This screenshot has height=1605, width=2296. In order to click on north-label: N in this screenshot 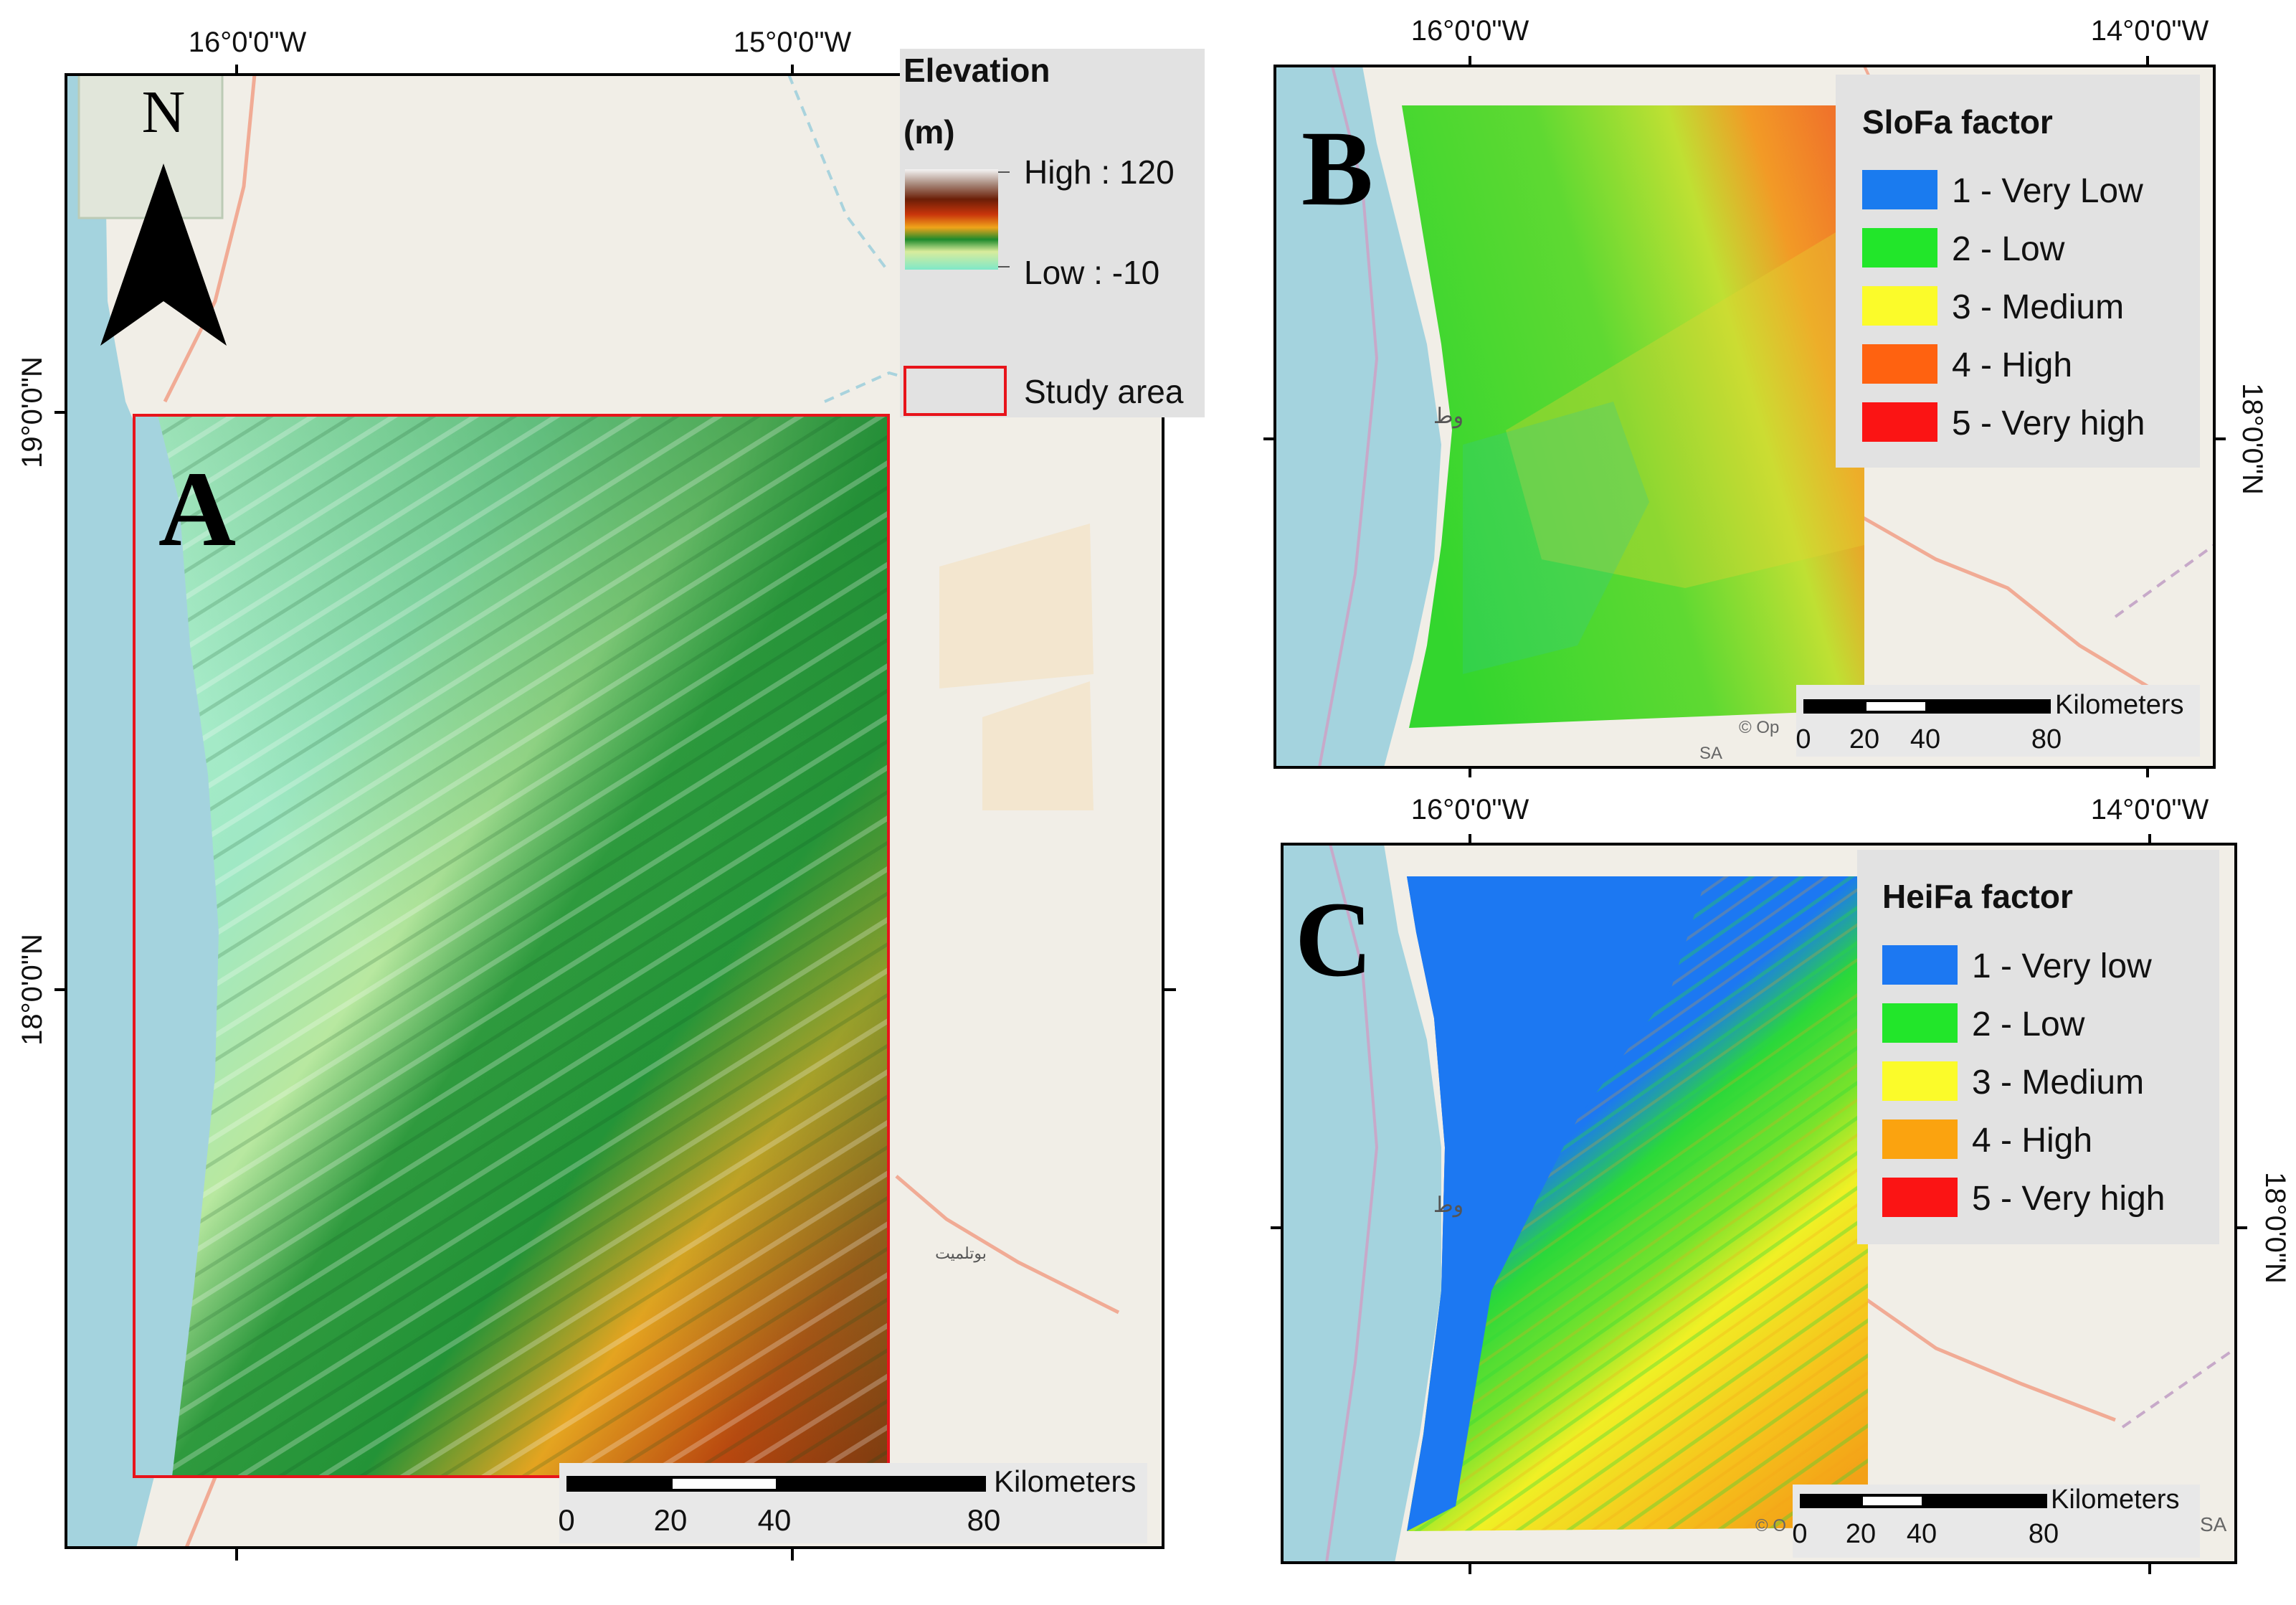, I will do `click(164, 113)`.